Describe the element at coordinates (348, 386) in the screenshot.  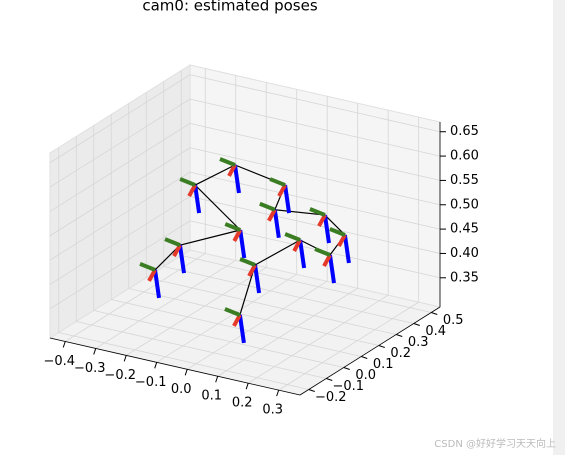
I see `y-tick-label: −0.1` at that location.